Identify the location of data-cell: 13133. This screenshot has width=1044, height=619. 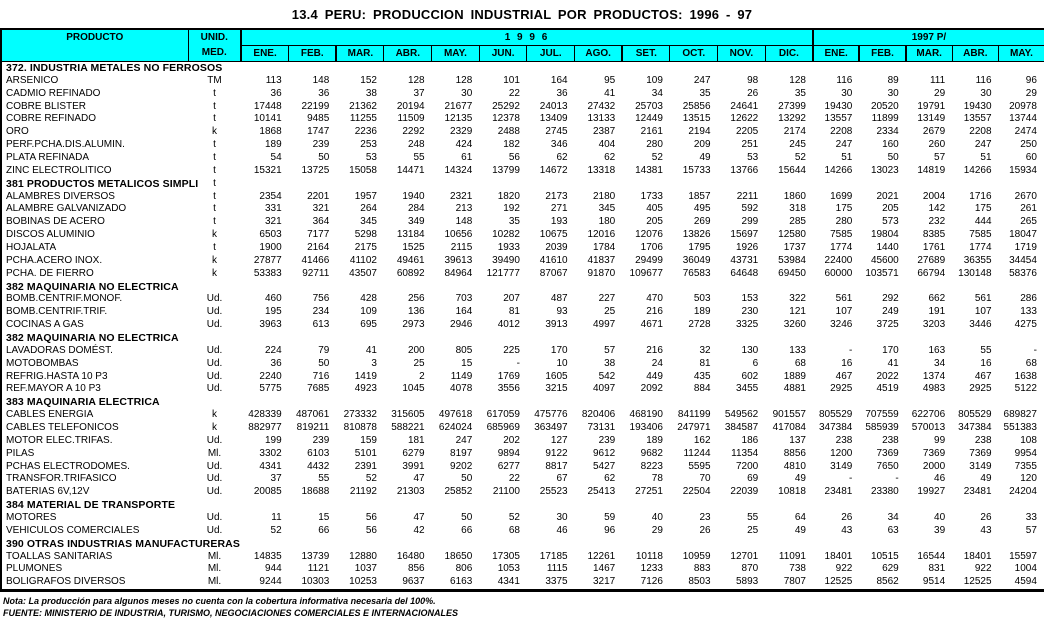
(601, 119).